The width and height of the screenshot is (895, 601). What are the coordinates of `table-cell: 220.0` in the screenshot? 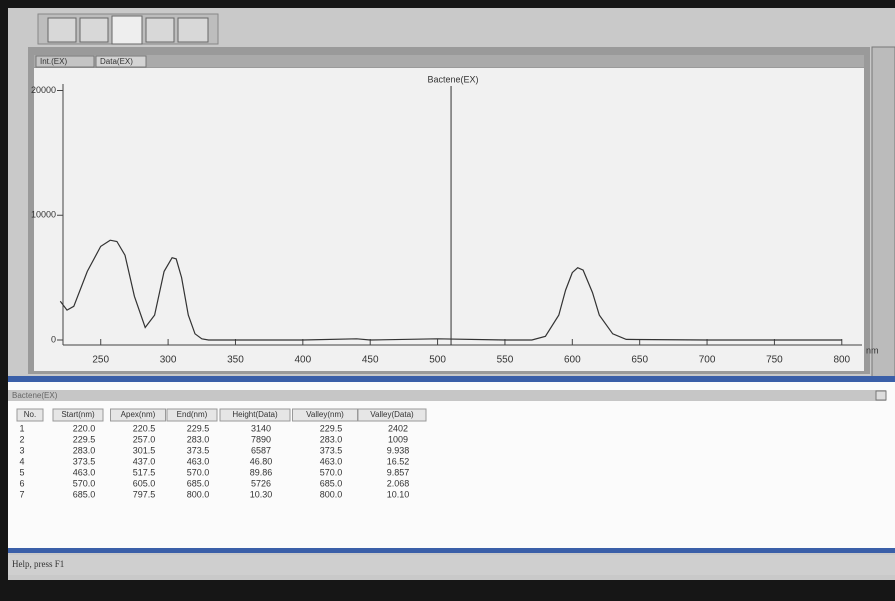 It's located at (84, 428).